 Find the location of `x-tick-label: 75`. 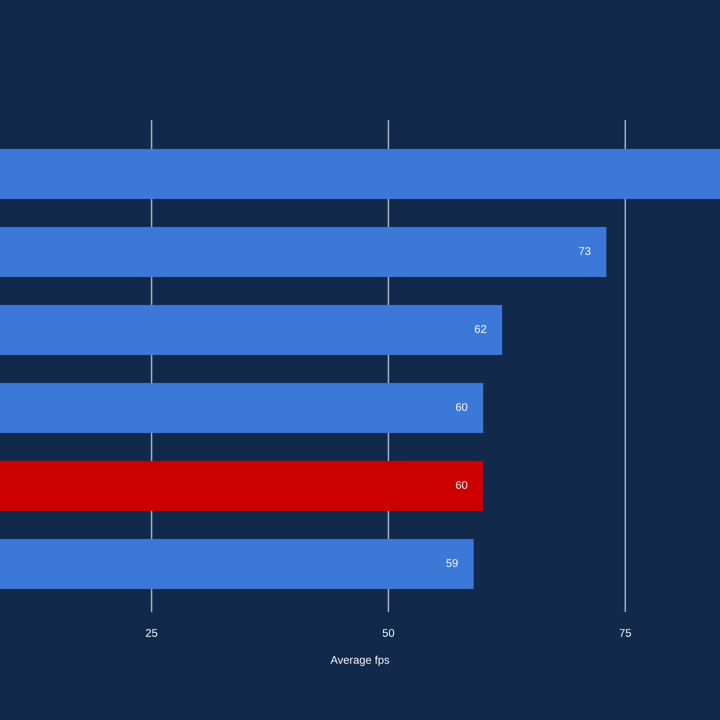

x-tick-label: 75 is located at coordinates (625, 633).